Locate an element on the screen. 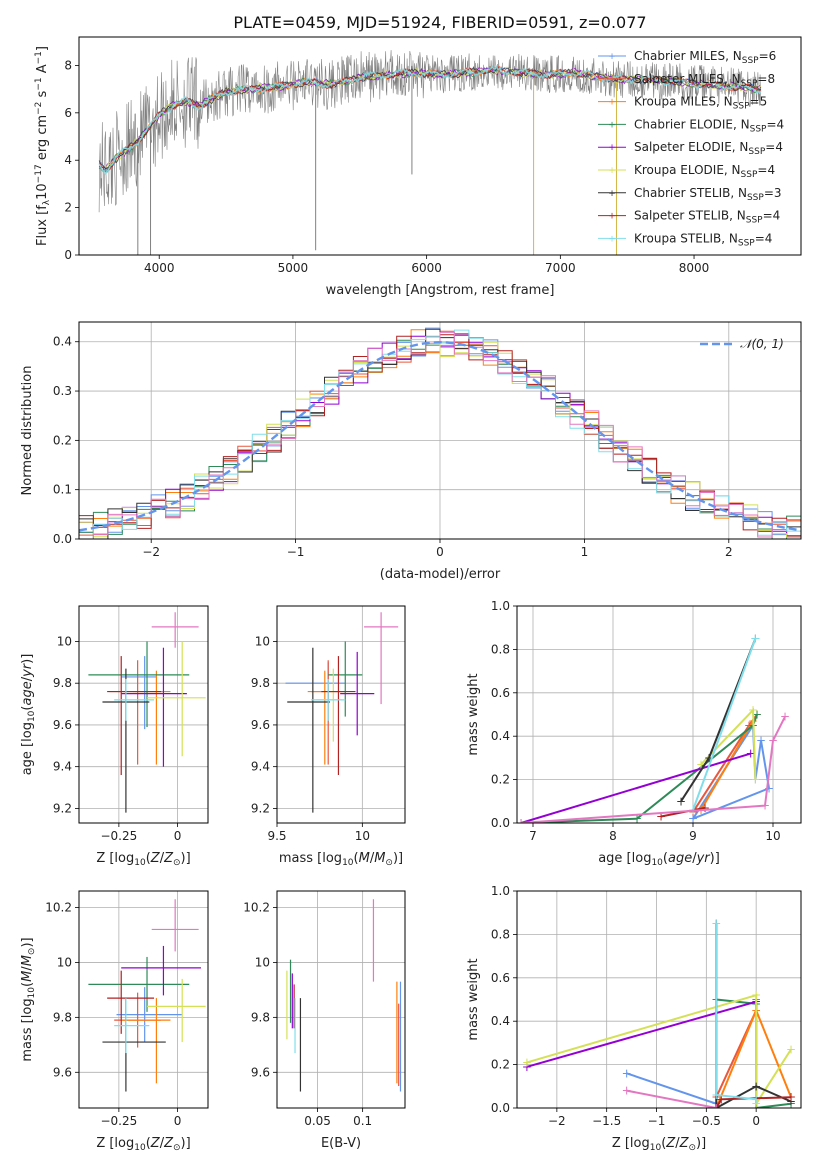 Image resolution: width=819 pixels, height=1170 pixels. mass-vs-Z-frame is located at coordinates (143, 999).